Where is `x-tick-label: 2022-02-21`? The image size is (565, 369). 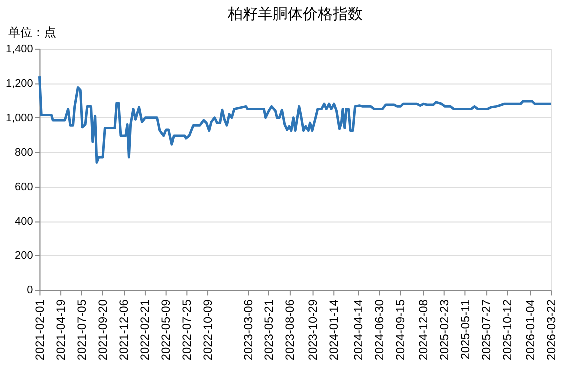 x-tick-label: 2022-02-21 is located at coordinates (145, 330).